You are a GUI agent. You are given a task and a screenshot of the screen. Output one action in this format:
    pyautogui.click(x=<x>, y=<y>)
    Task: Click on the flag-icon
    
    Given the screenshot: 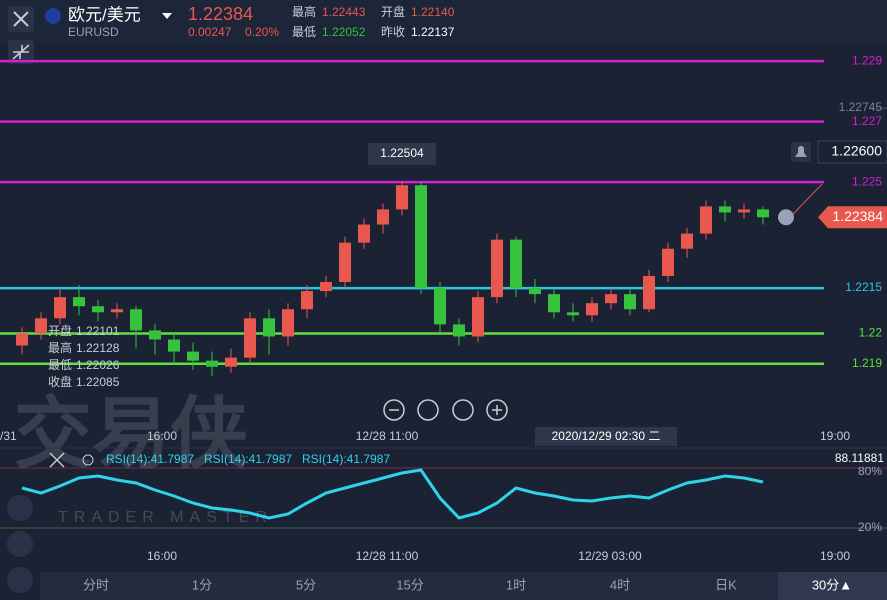 What is the action you would take?
    pyautogui.click(x=53, y=16)
    